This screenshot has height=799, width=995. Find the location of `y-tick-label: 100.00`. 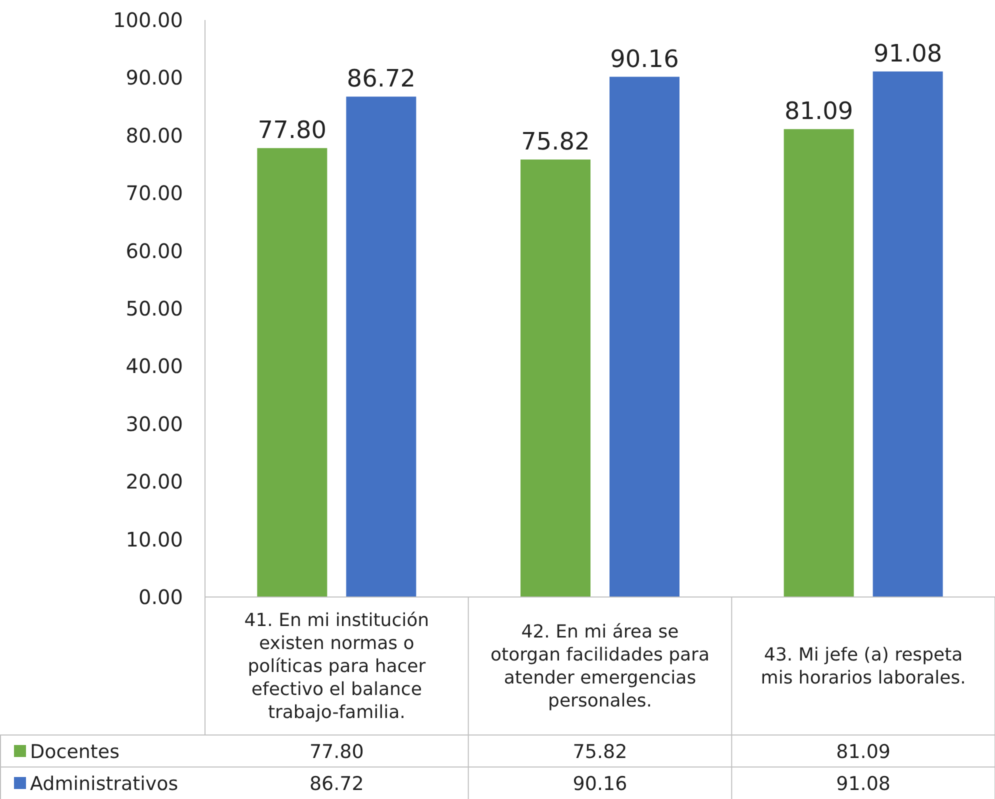

y-tick-label: 100.00 is located at coordinates (148, 20).